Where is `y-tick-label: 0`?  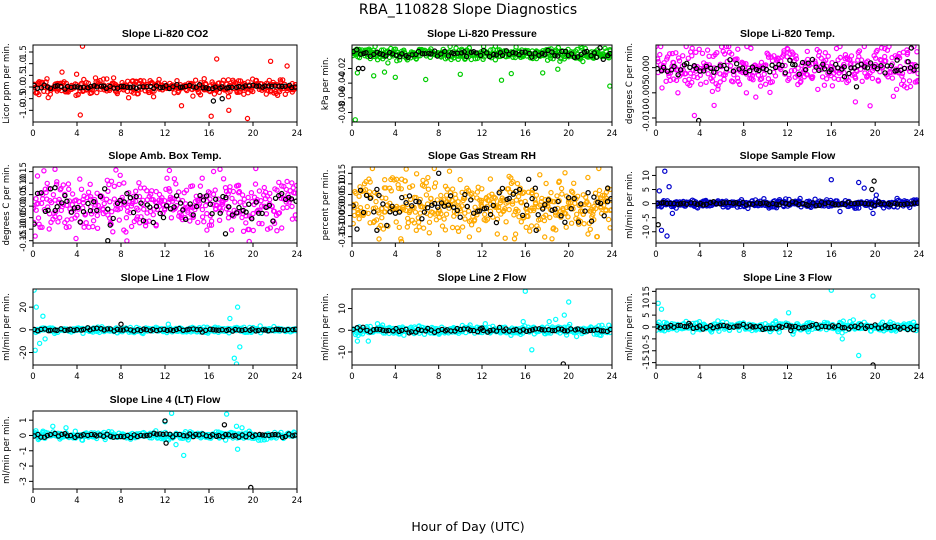
y-tick-label: 0 is located at coordinates (24, 435).